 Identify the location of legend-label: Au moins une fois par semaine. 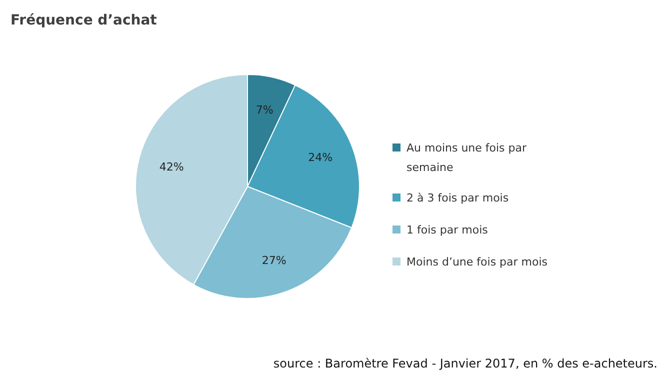
(467, 158).